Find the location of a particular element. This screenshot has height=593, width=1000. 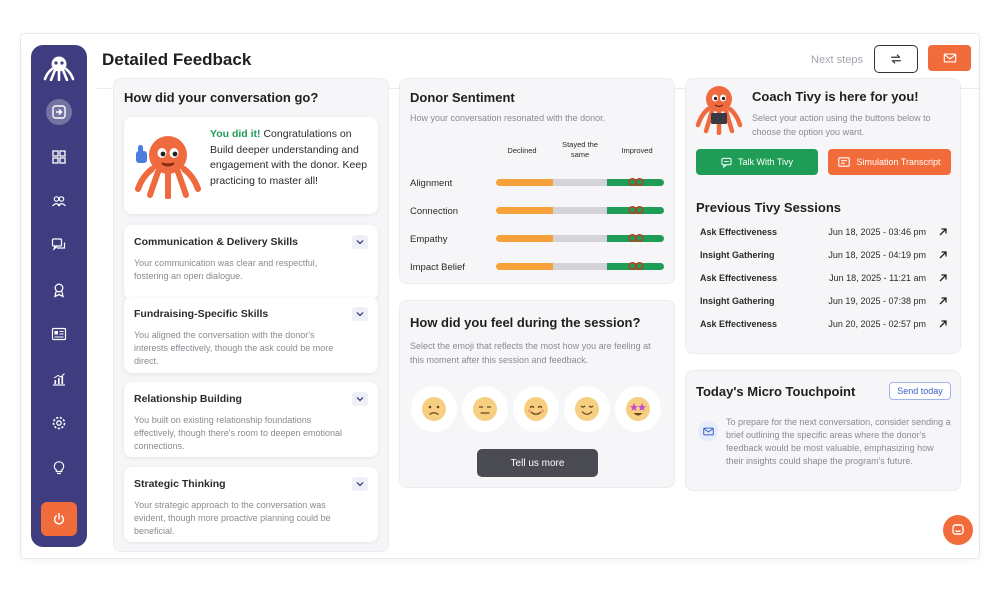

sessions-title: Previous Tivy Sessions is located at coordinates (768, 207).